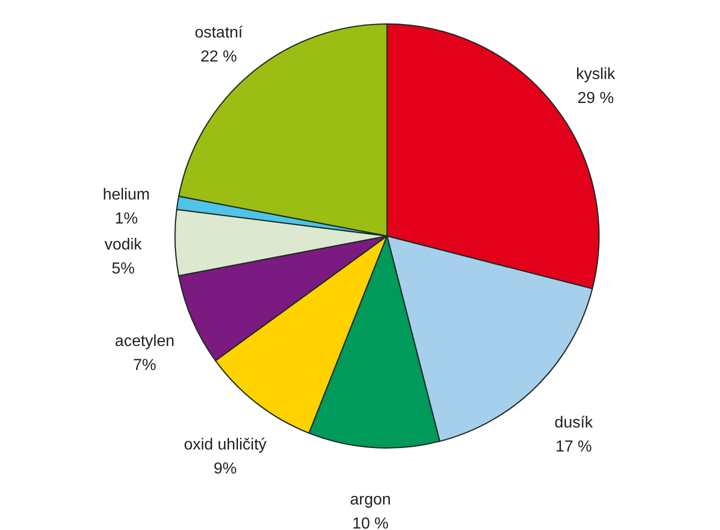 The height and width of the screenshot is (530, 720). Describe the element at coordinates (596, 75) in the screenshot. I see `slice-label: kyslik` at that location.